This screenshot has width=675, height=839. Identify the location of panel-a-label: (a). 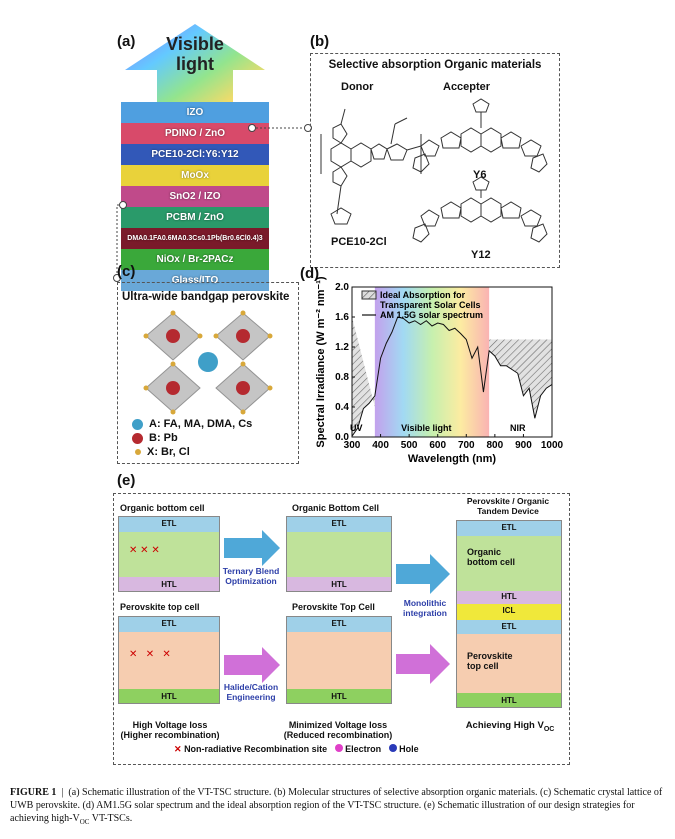
(126, 41).